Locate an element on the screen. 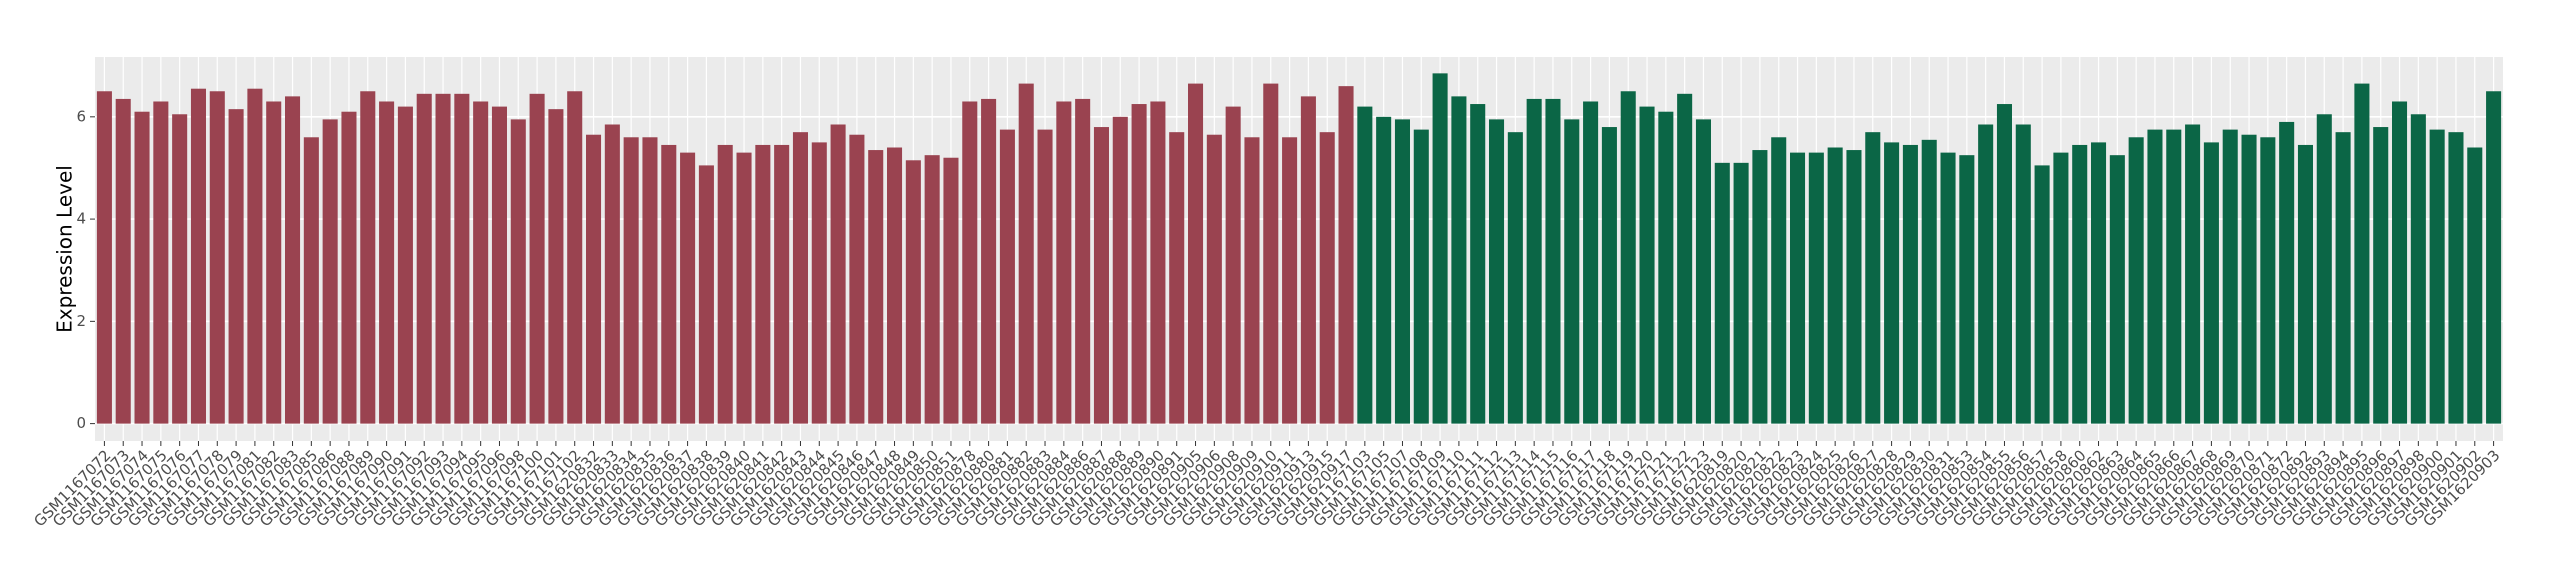 The image size is (2560, 580). y-tick-label: 0 is located at coordinates (81, 423).